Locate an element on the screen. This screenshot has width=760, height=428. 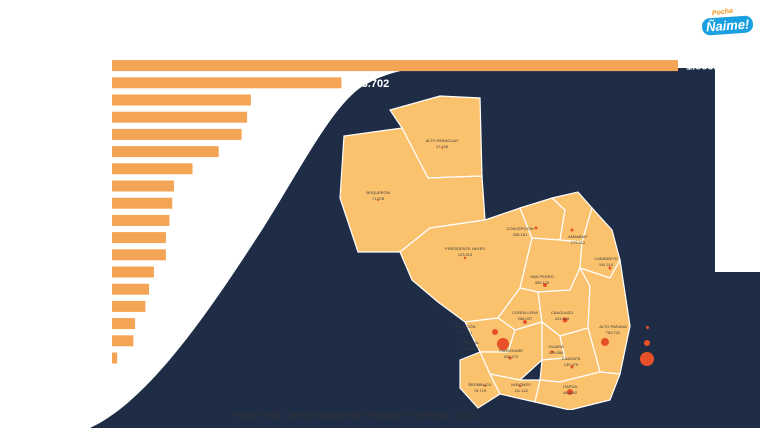
category-label: Paraguarí is located at coordinates (82, 204).